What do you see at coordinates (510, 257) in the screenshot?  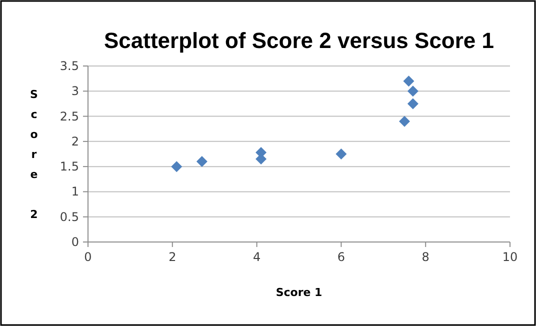 I see `x-tick-label: 10` at bounding box center [510, 257].